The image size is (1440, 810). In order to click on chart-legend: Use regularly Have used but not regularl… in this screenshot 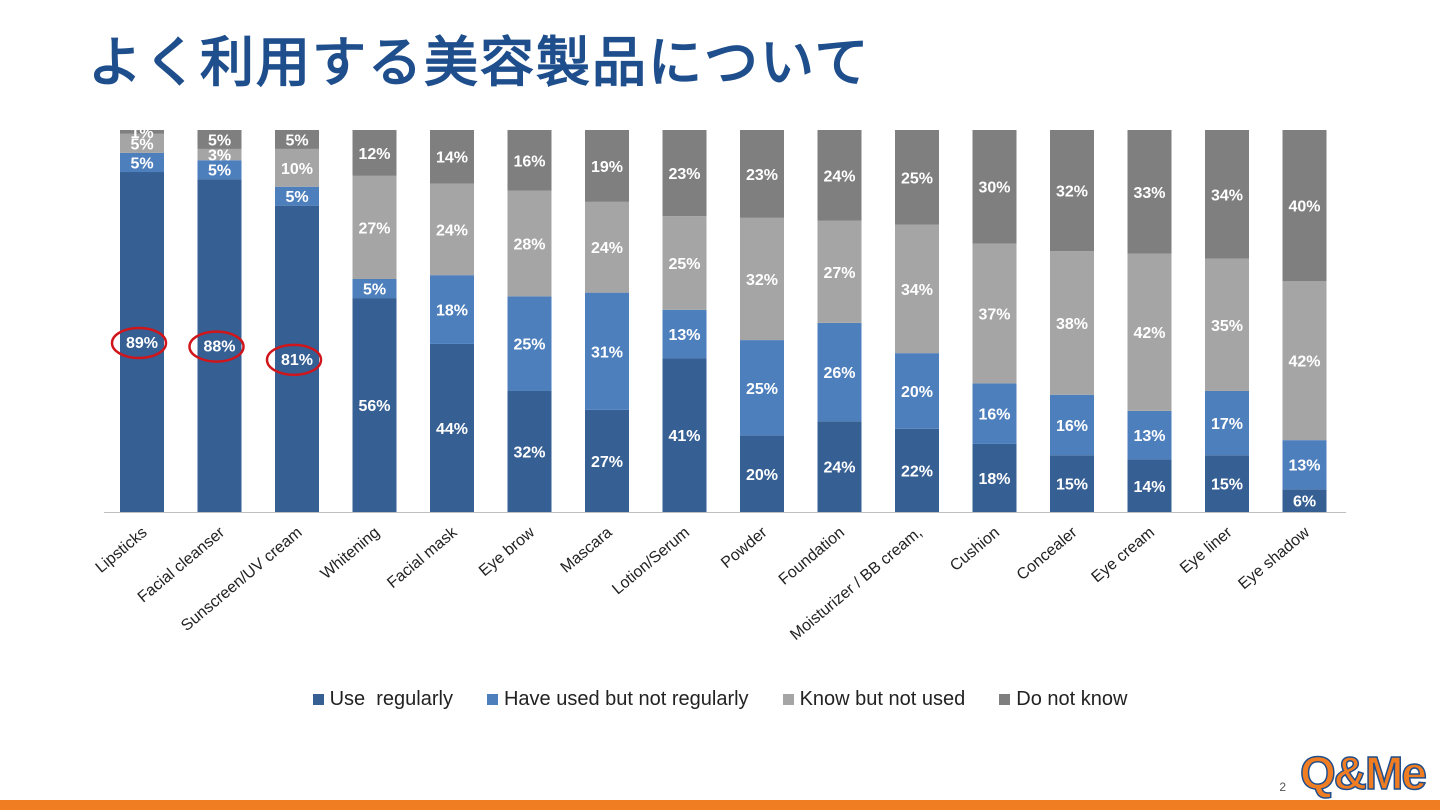, I will do `click(720, 699)`.